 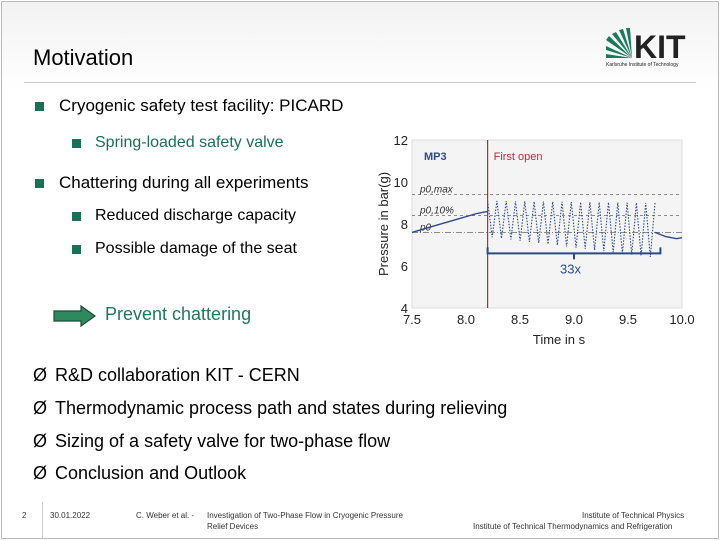 I want to click on footer-talk-title-2: Relief Devices, so click(x=233, y=526).